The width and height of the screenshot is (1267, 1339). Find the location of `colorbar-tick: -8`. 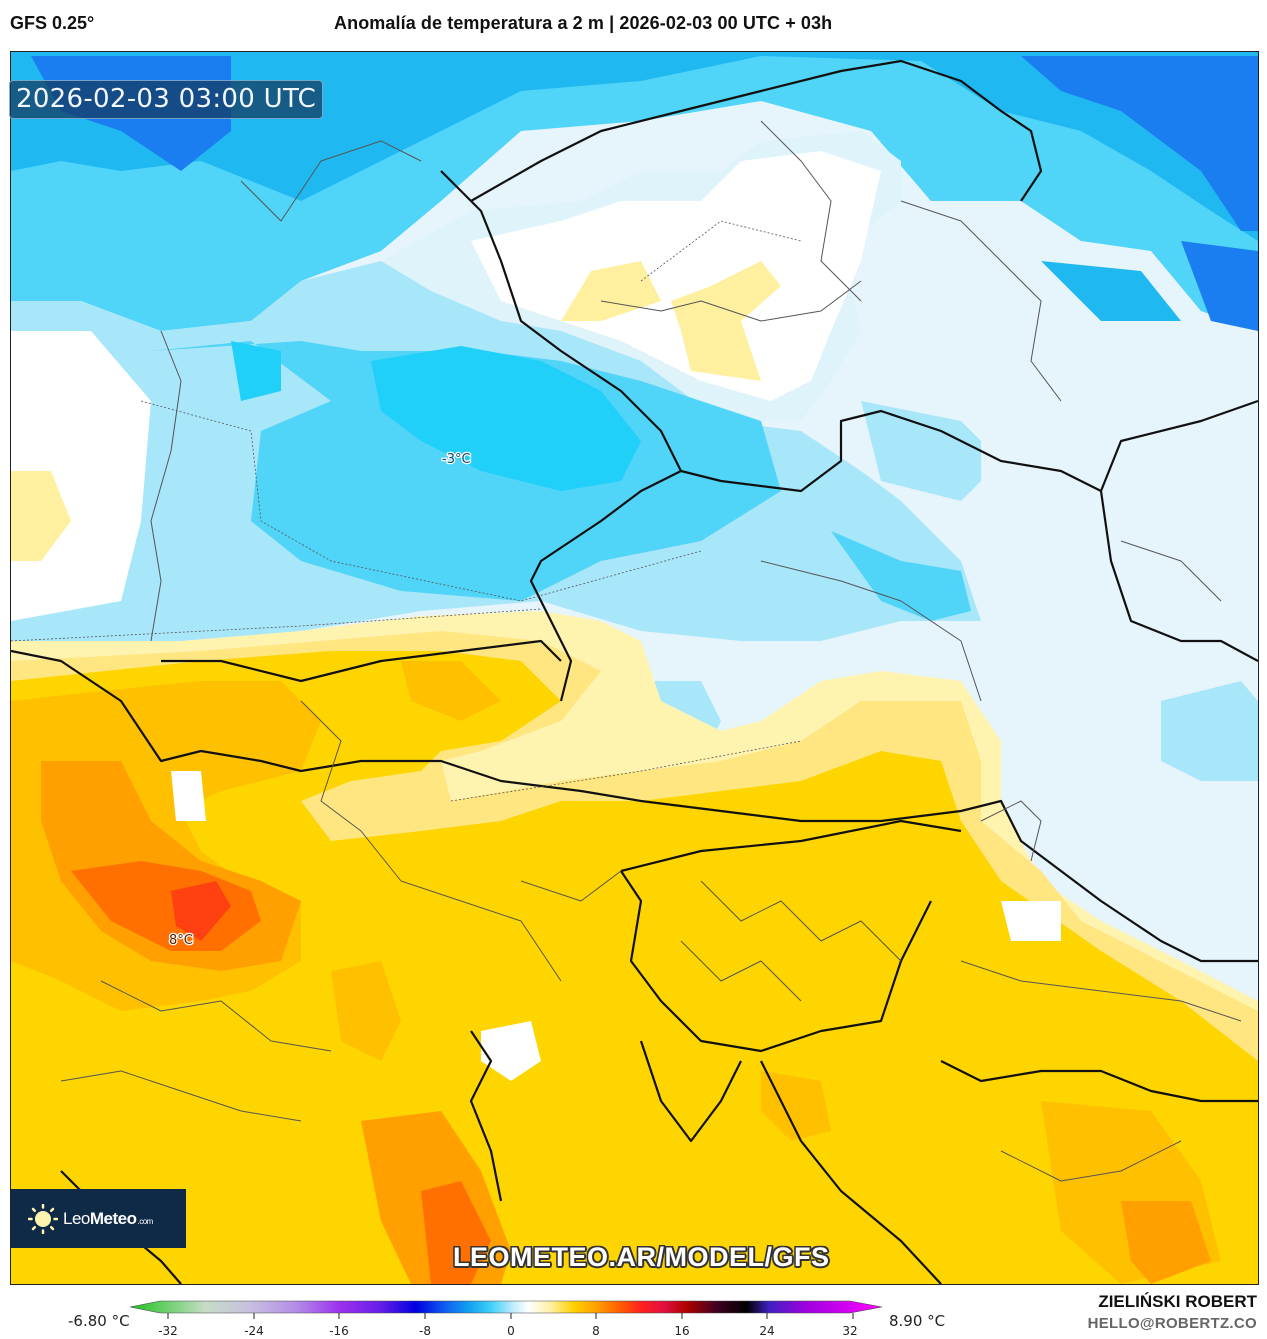

colorbar-tick: -8 is located at coordinates (425, 1331).